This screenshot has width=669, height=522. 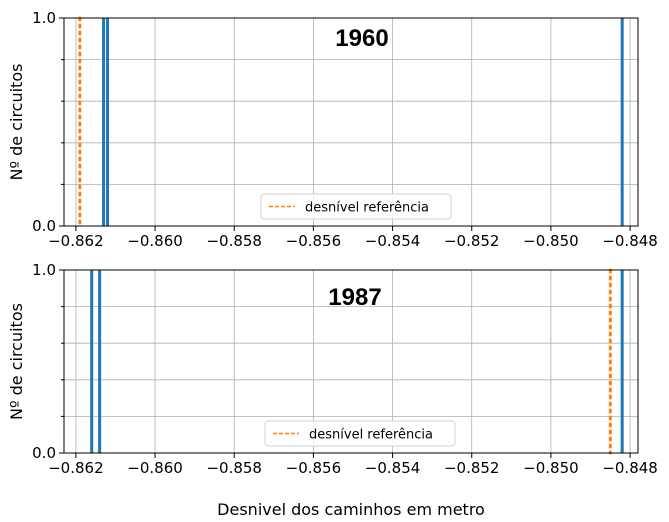 What do you see at coordinates (351, 509) in the screenshot?
I see `x-axis-label: Desnivel dos caminhos em metro` at bounding box center [351, 509].